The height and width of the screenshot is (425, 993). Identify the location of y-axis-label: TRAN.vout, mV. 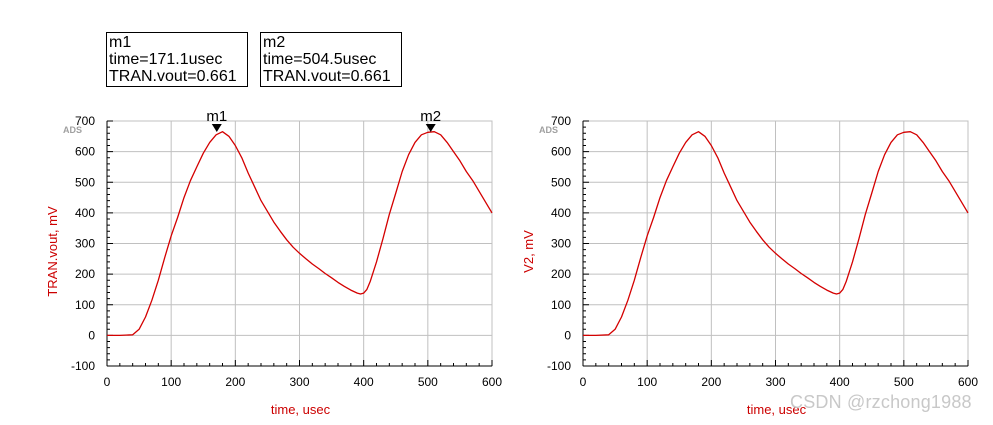
(52, 251).